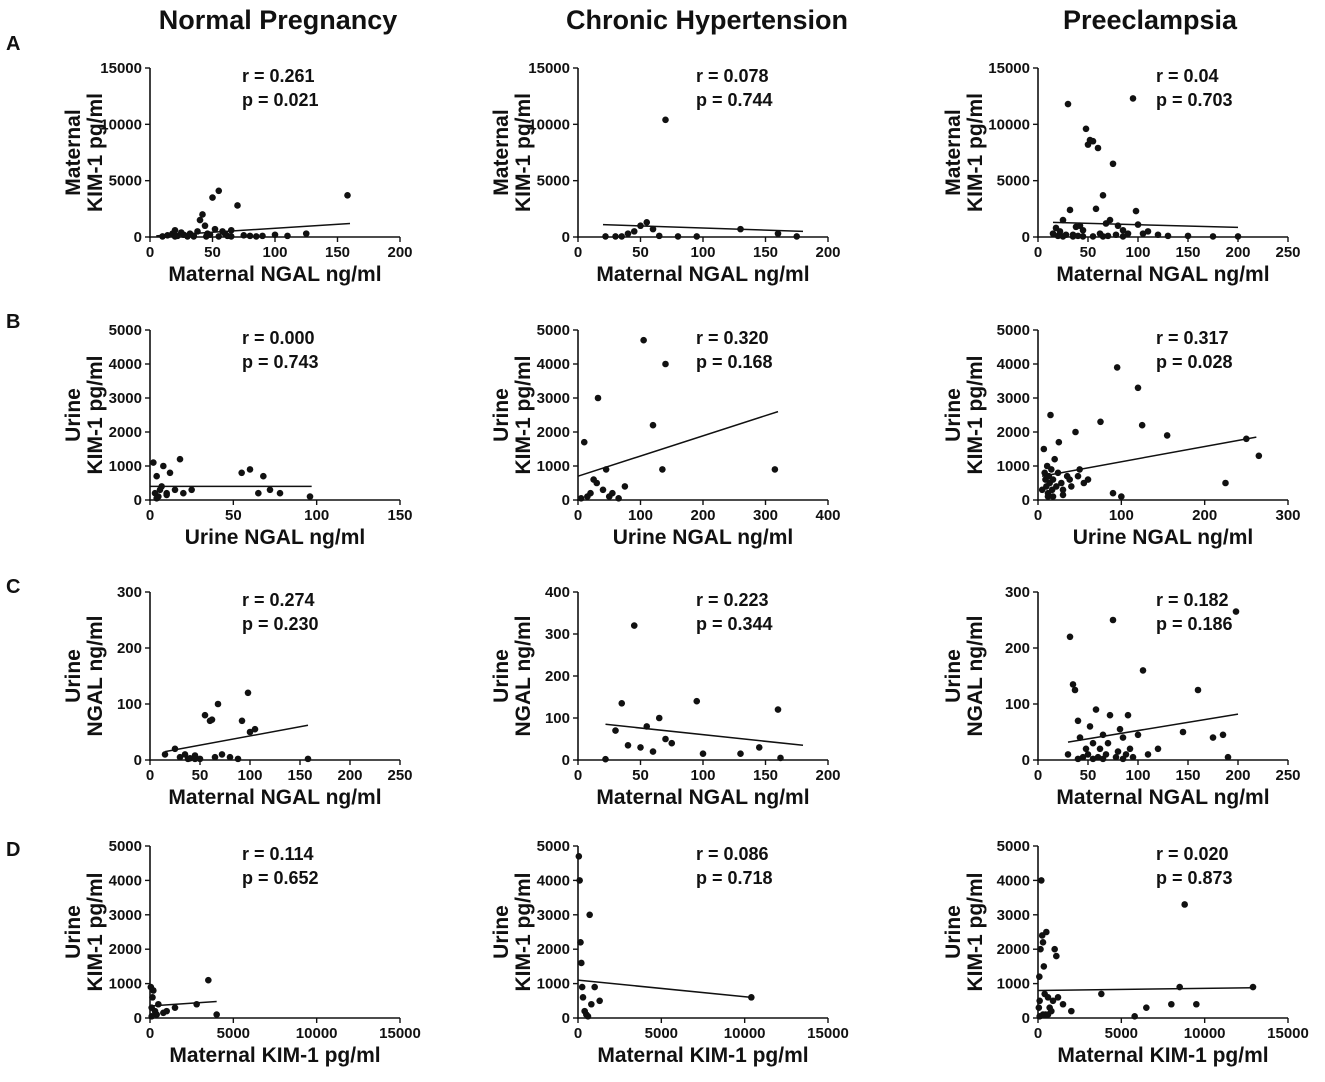  I want to click on x-tick-label: 10000, so click(317, 1033).